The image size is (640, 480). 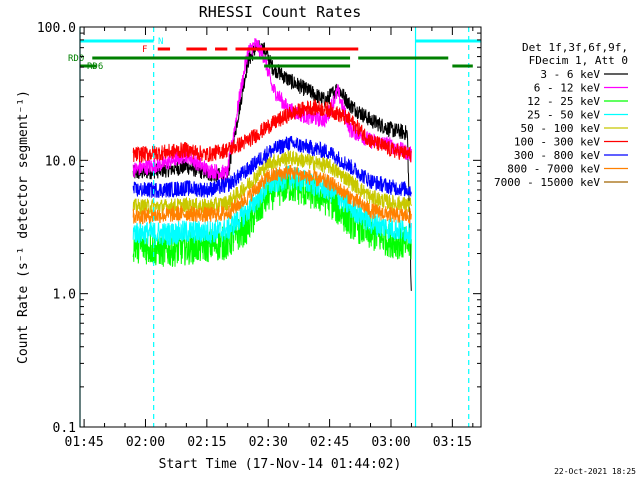 What do you see at coordinates (557, 155) in the screenshot?
I see `legend-label-6: 300 - 800 keV` at bounding box center [557, 155].